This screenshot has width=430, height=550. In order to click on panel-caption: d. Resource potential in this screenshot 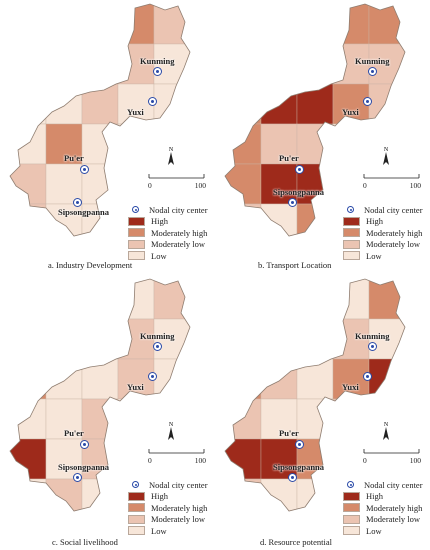, I will do `click(296, 542)`.